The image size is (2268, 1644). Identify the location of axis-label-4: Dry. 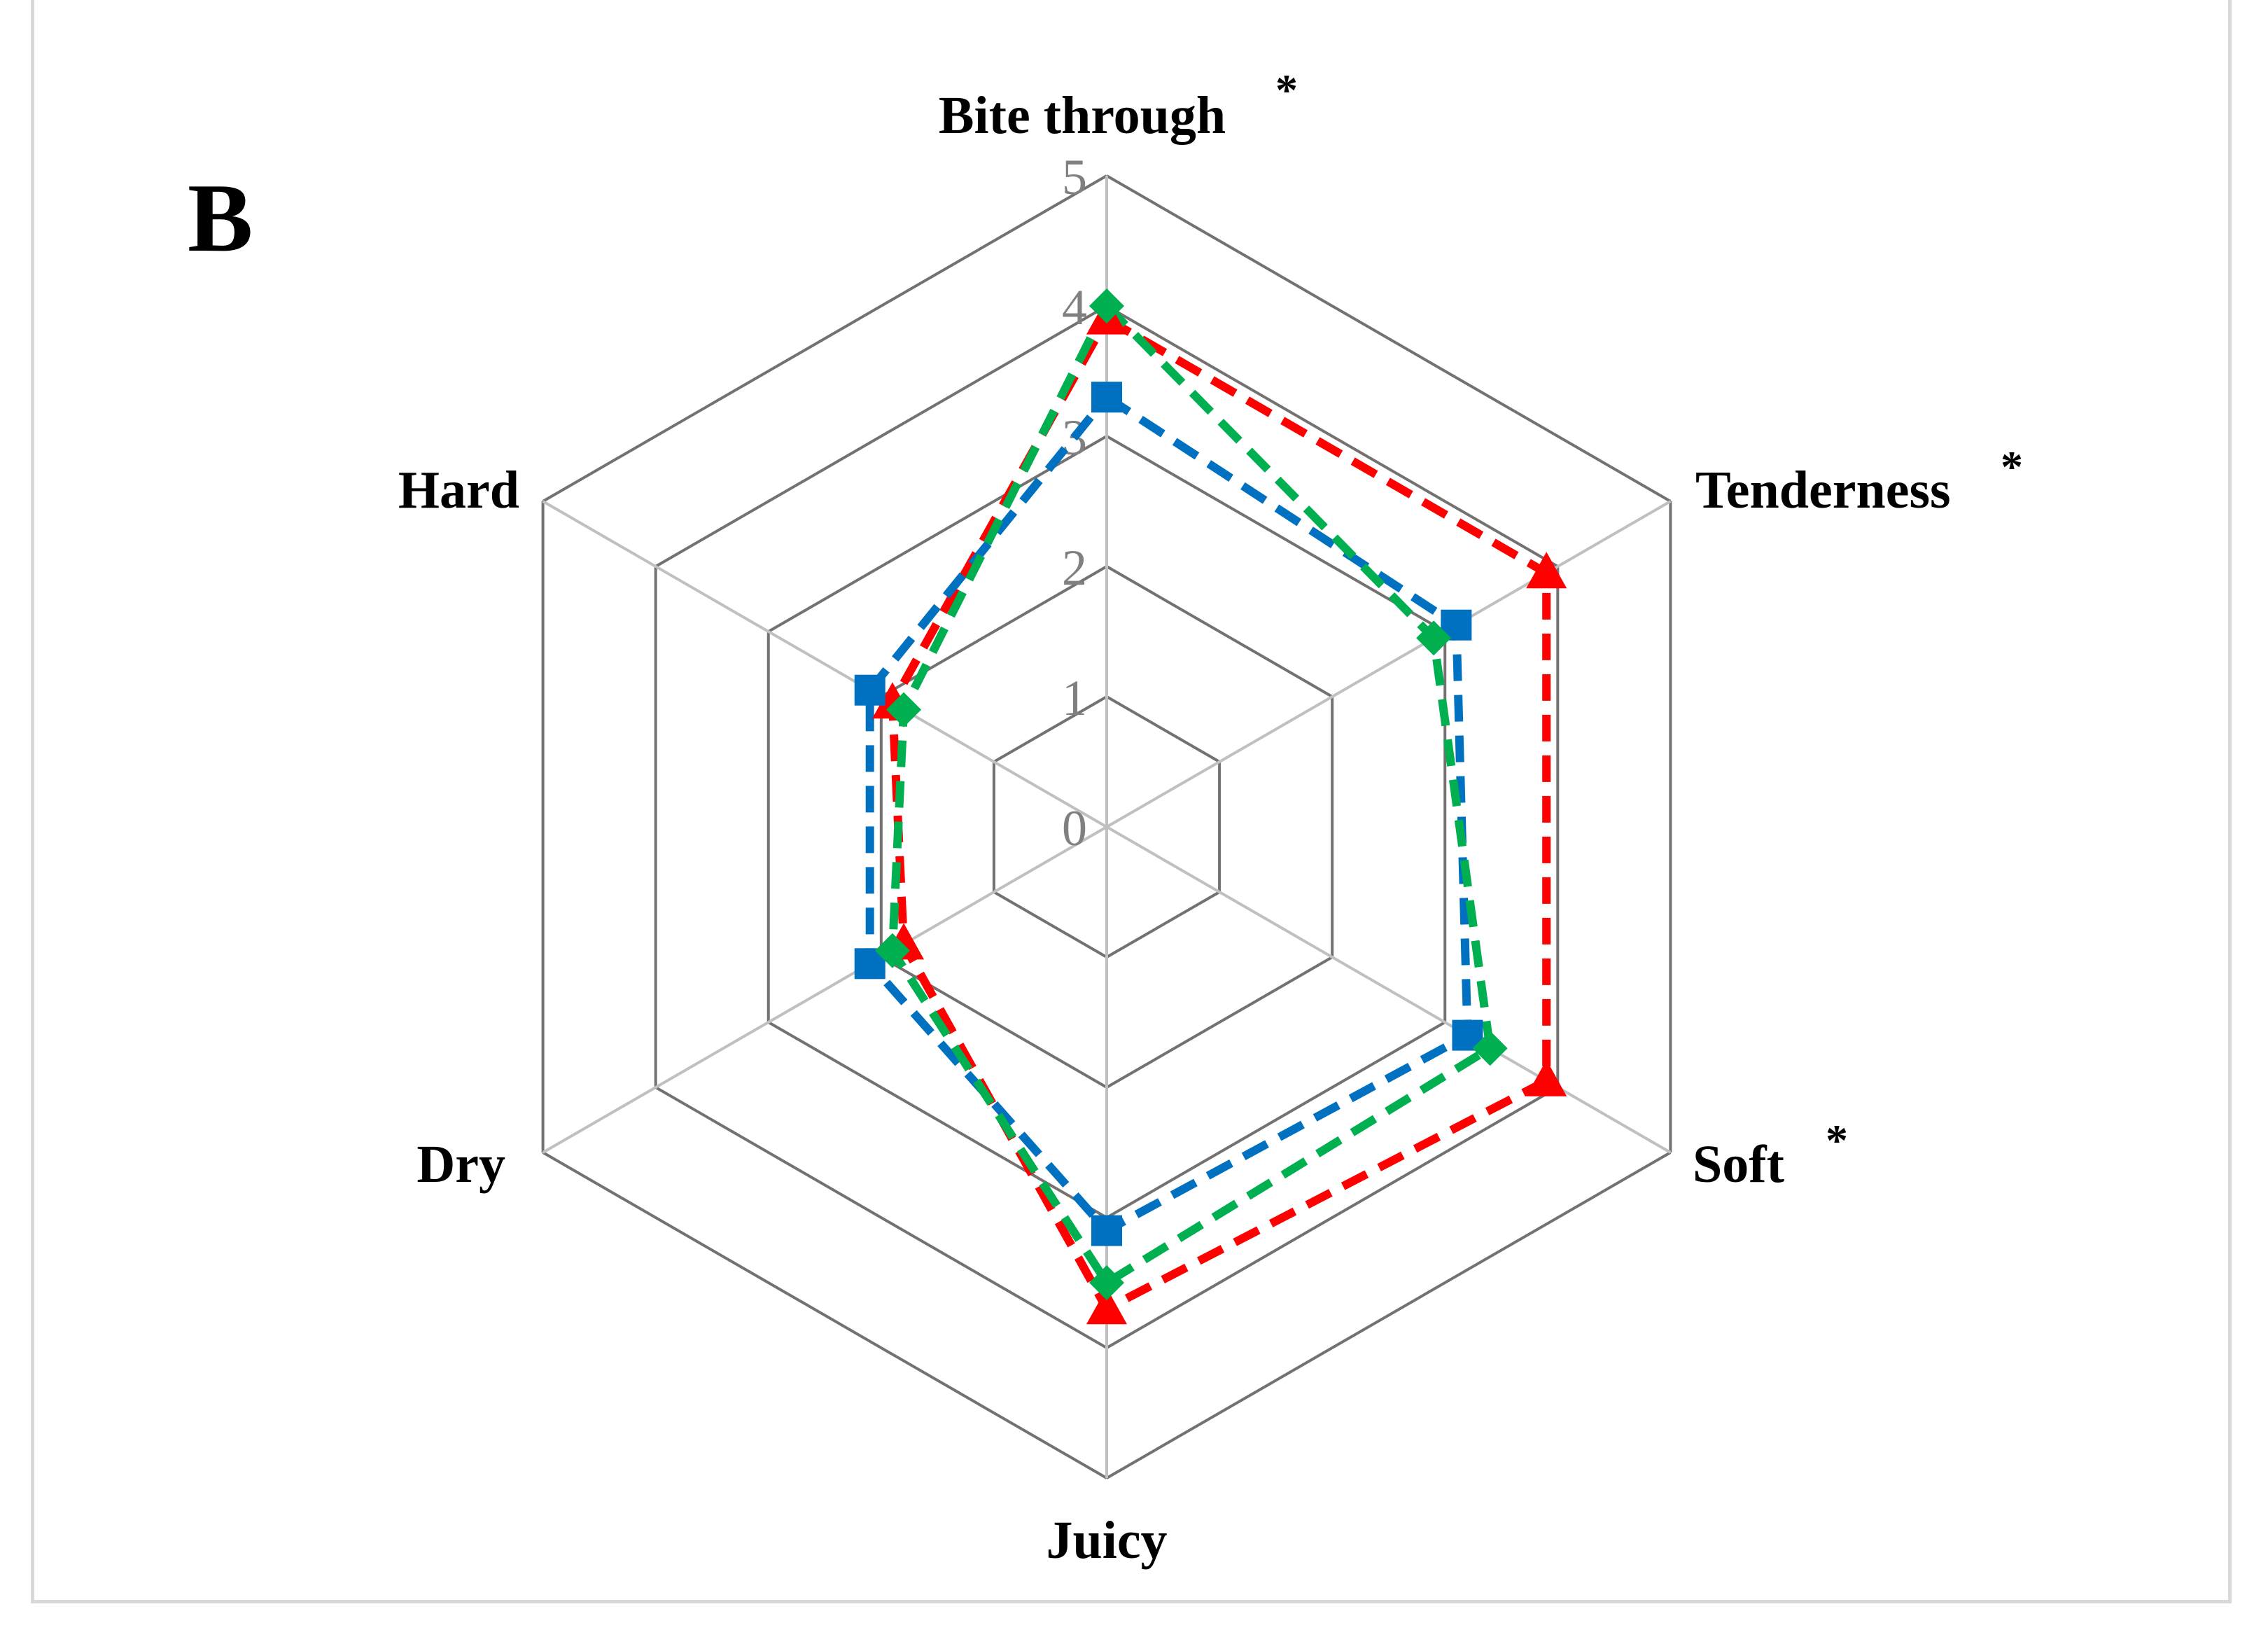
(460, 1164).